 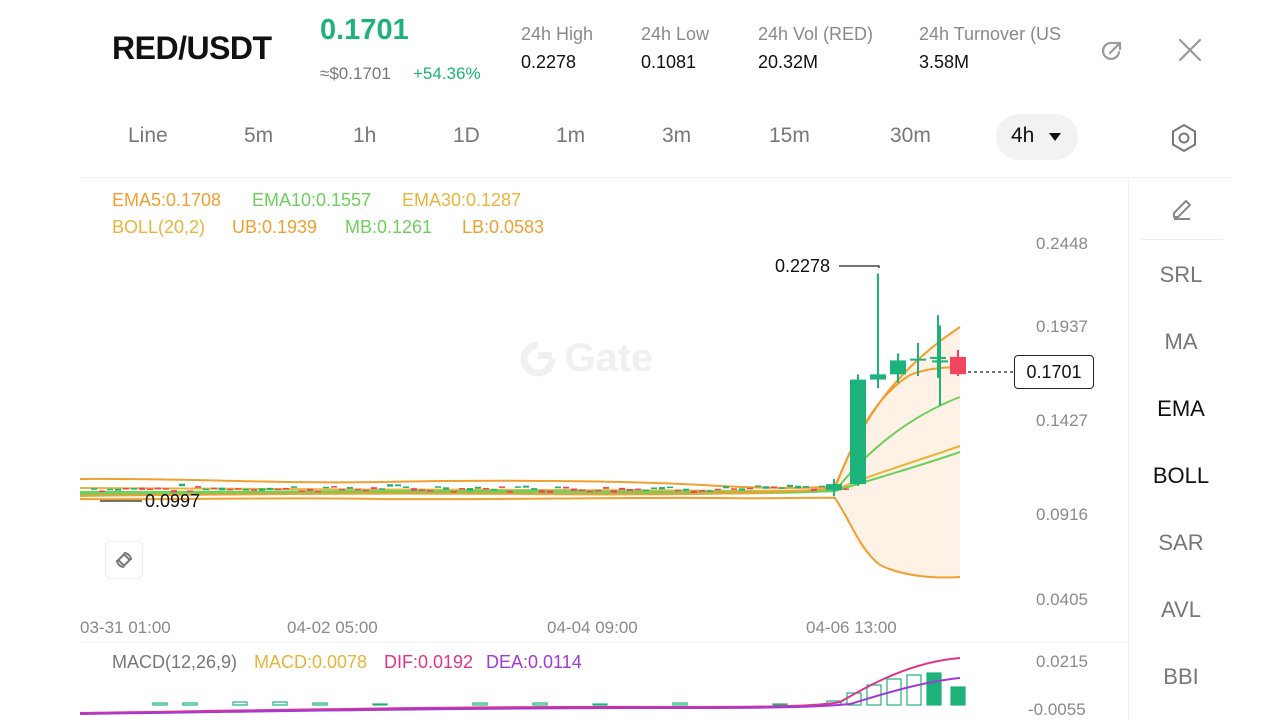 I want to click on sidebar-item-srl: SRL, so click(x=1181, y=274).